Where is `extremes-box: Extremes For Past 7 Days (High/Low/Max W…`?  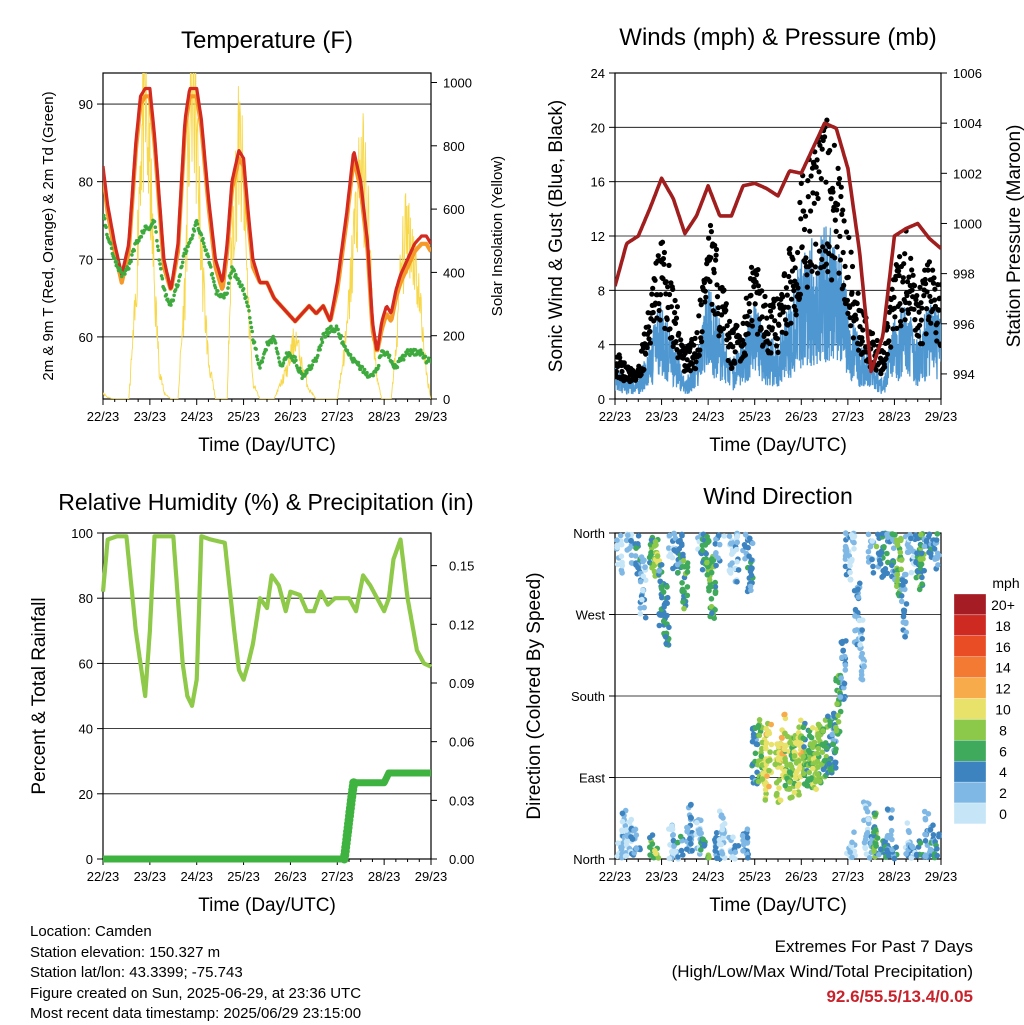 extremes-box: Extremes For Past 7 Days (High/Low/Max W… is located at coordinates (822, 971).